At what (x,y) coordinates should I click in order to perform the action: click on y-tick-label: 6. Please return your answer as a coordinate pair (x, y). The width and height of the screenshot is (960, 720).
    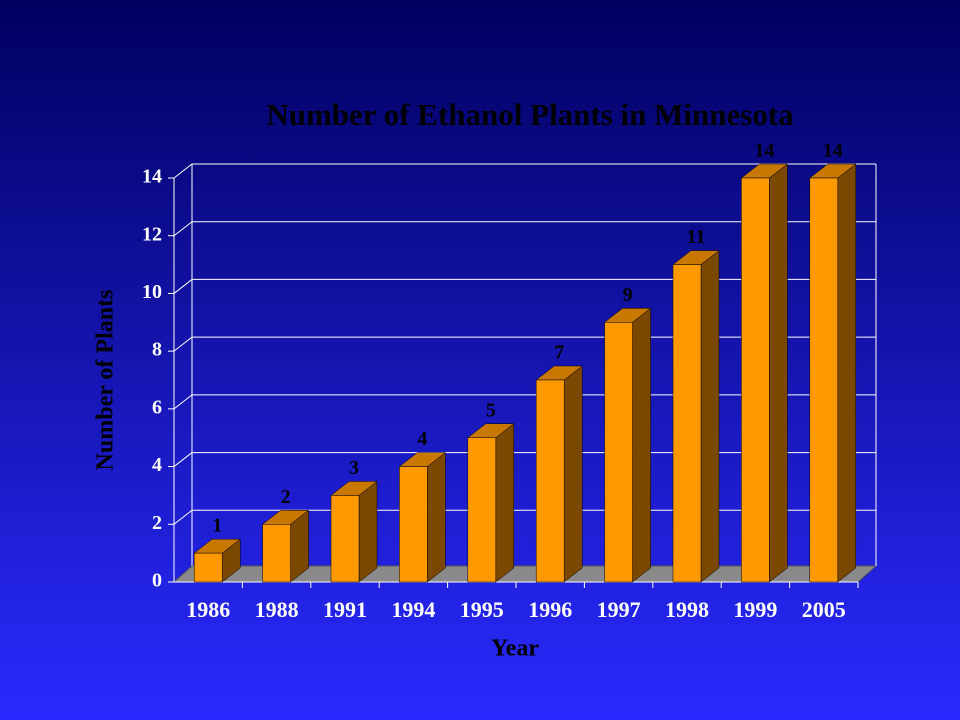
    Looking at the image, I should click on (157, 407).